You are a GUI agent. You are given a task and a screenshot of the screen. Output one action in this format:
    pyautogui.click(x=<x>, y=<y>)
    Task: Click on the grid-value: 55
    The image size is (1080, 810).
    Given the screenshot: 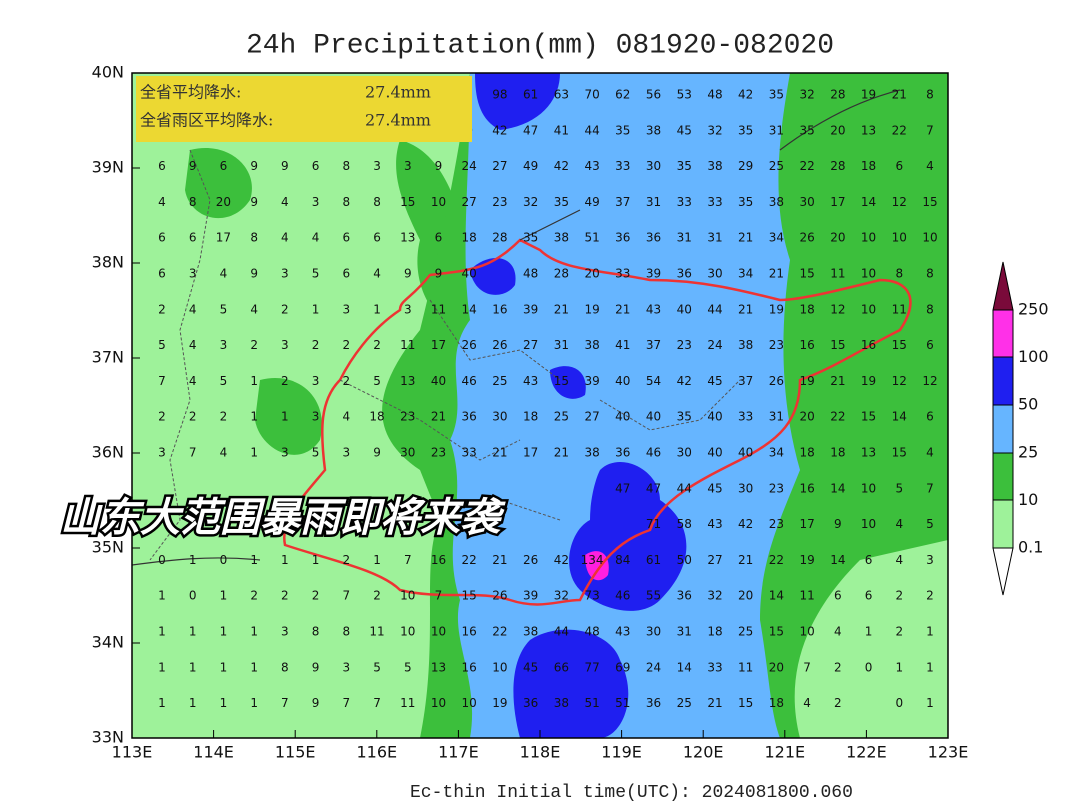 What is the action you would take?
    pyautogui.click(x=653, y=596)
    